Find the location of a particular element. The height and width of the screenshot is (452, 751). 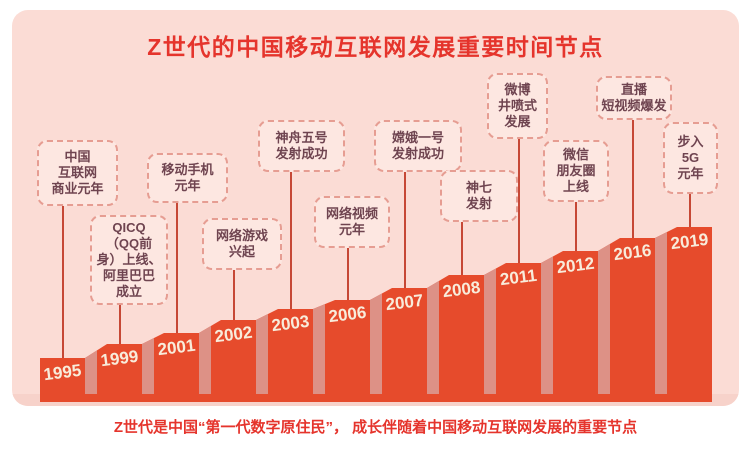

bar-2003: 2003 is located at coordinates (284, 355).